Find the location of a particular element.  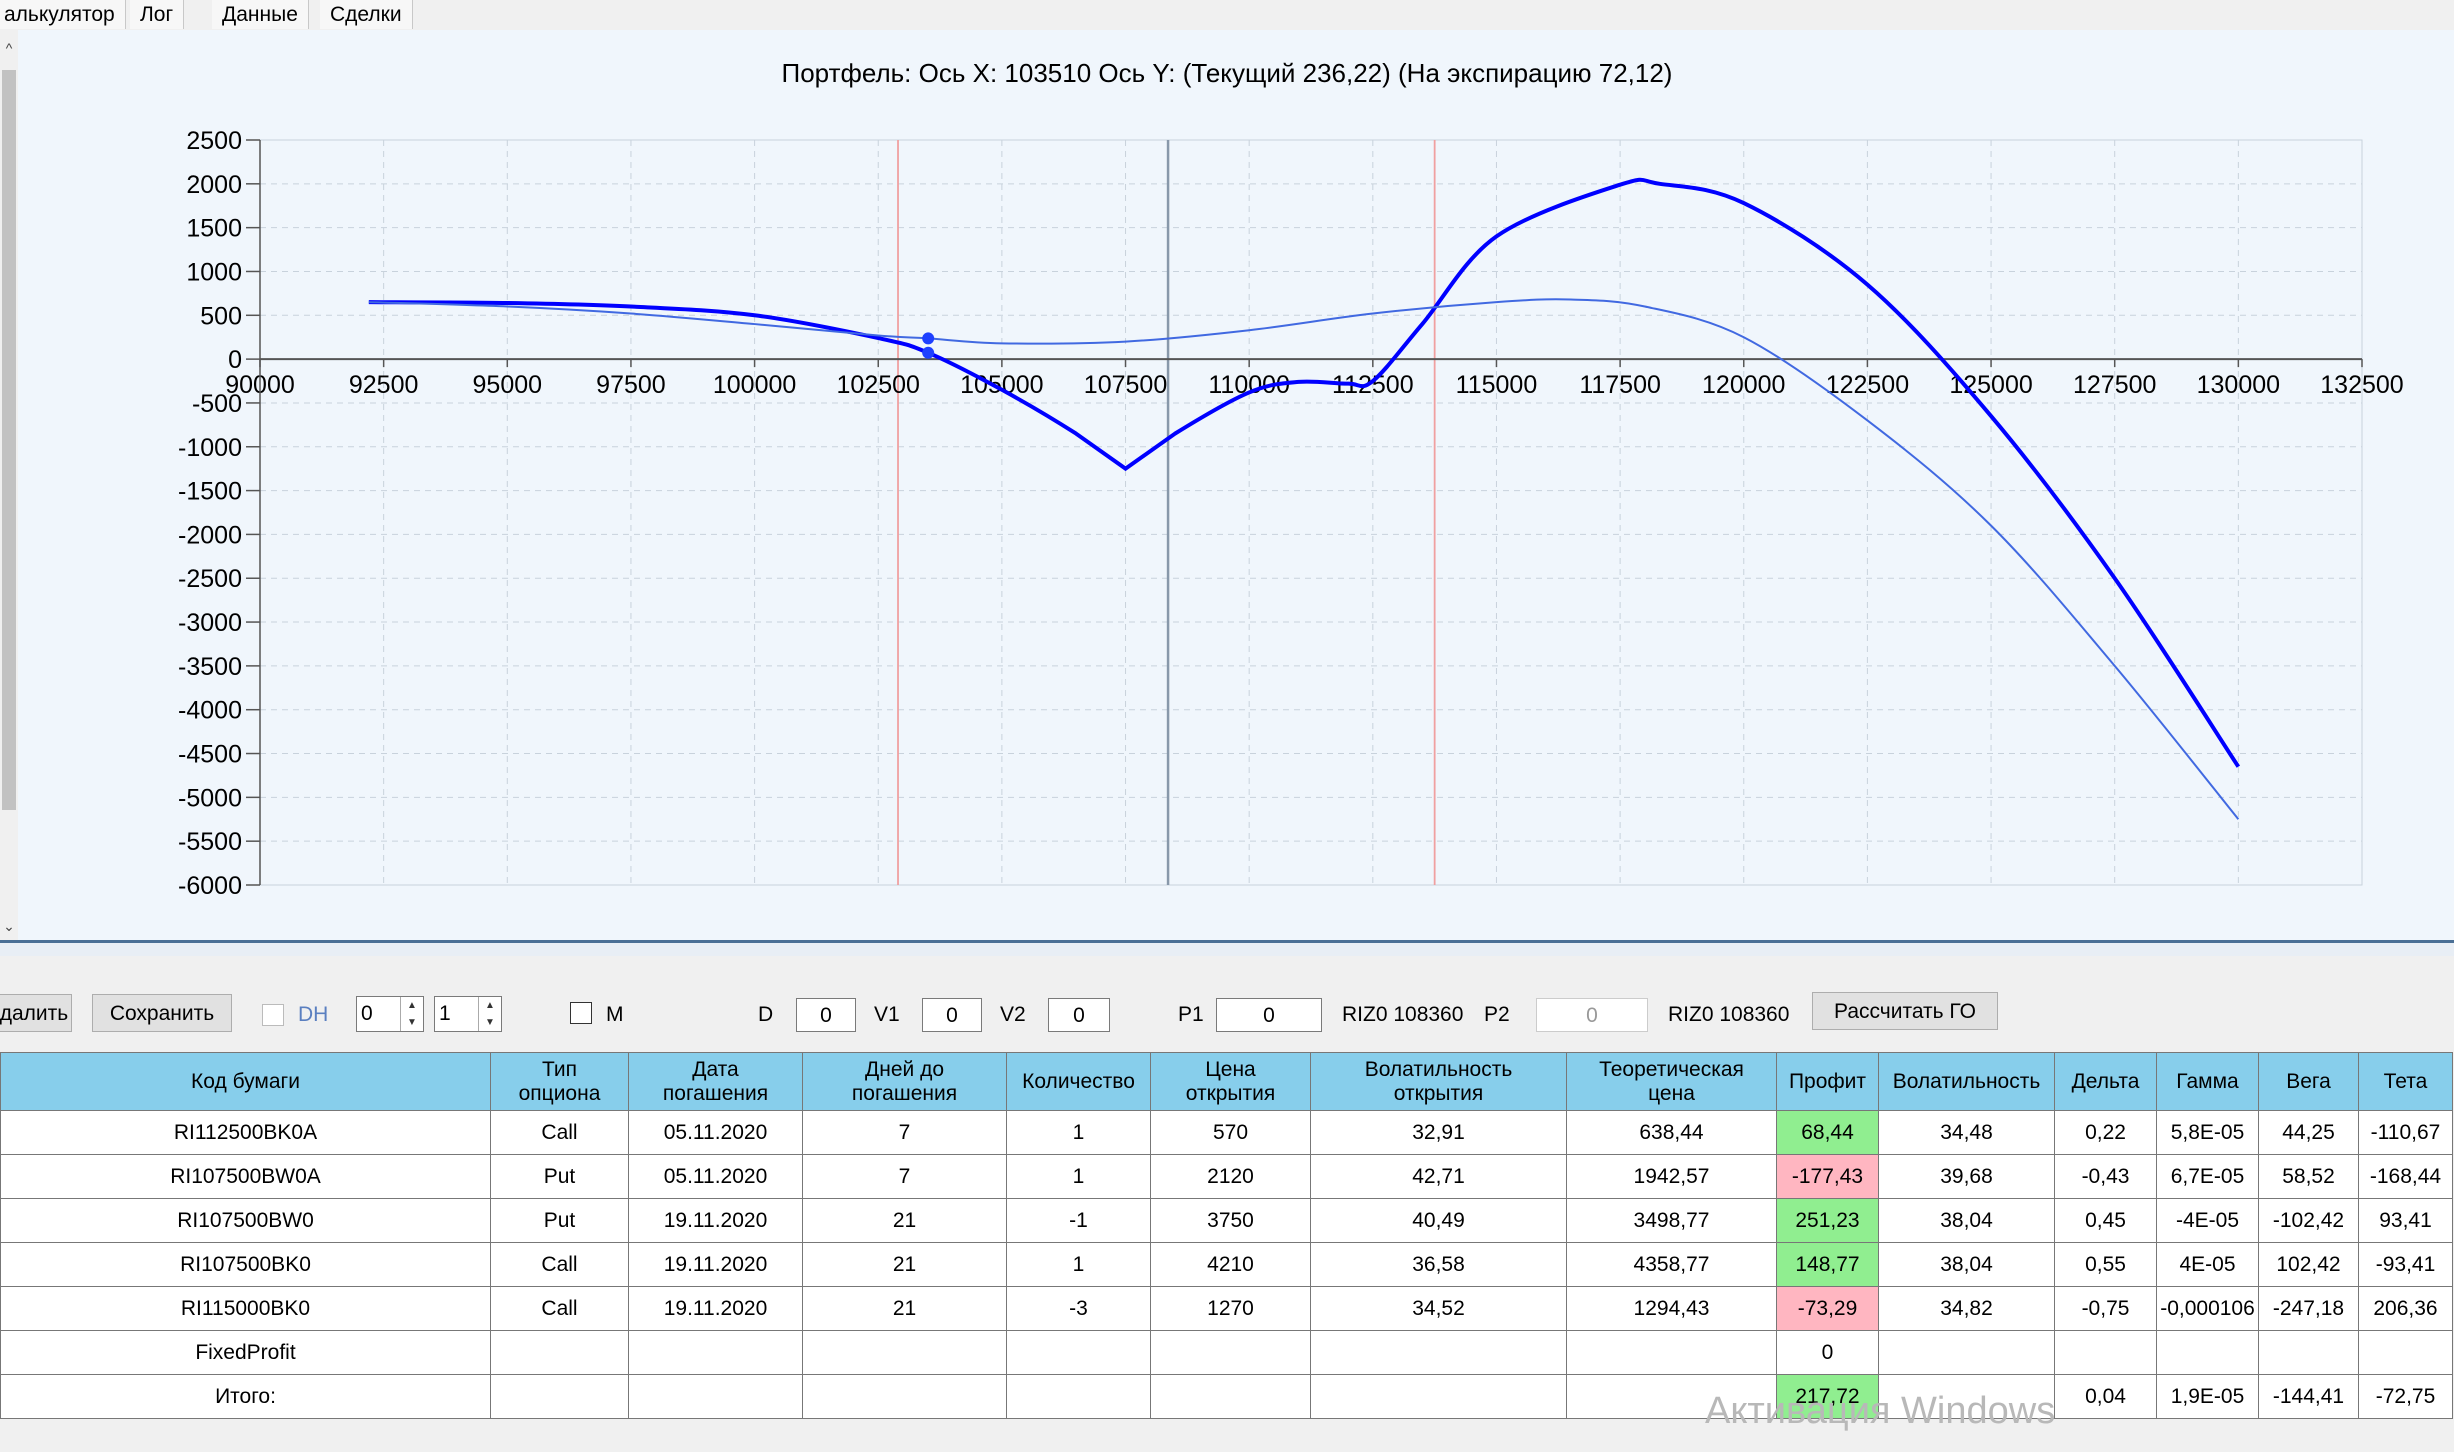

table-cell: 1294,43 is located at coordinates (1671, 1308).